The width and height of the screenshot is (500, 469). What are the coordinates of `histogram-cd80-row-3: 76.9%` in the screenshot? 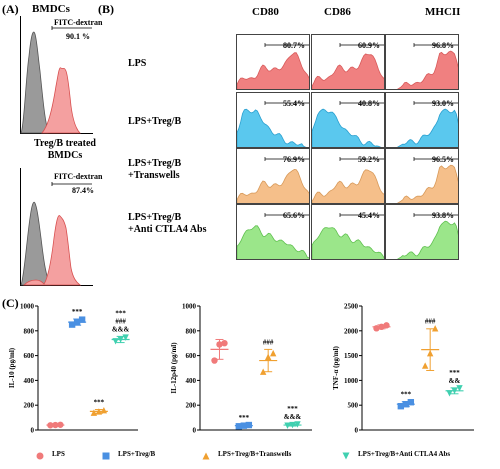 It's located at (273, 176).